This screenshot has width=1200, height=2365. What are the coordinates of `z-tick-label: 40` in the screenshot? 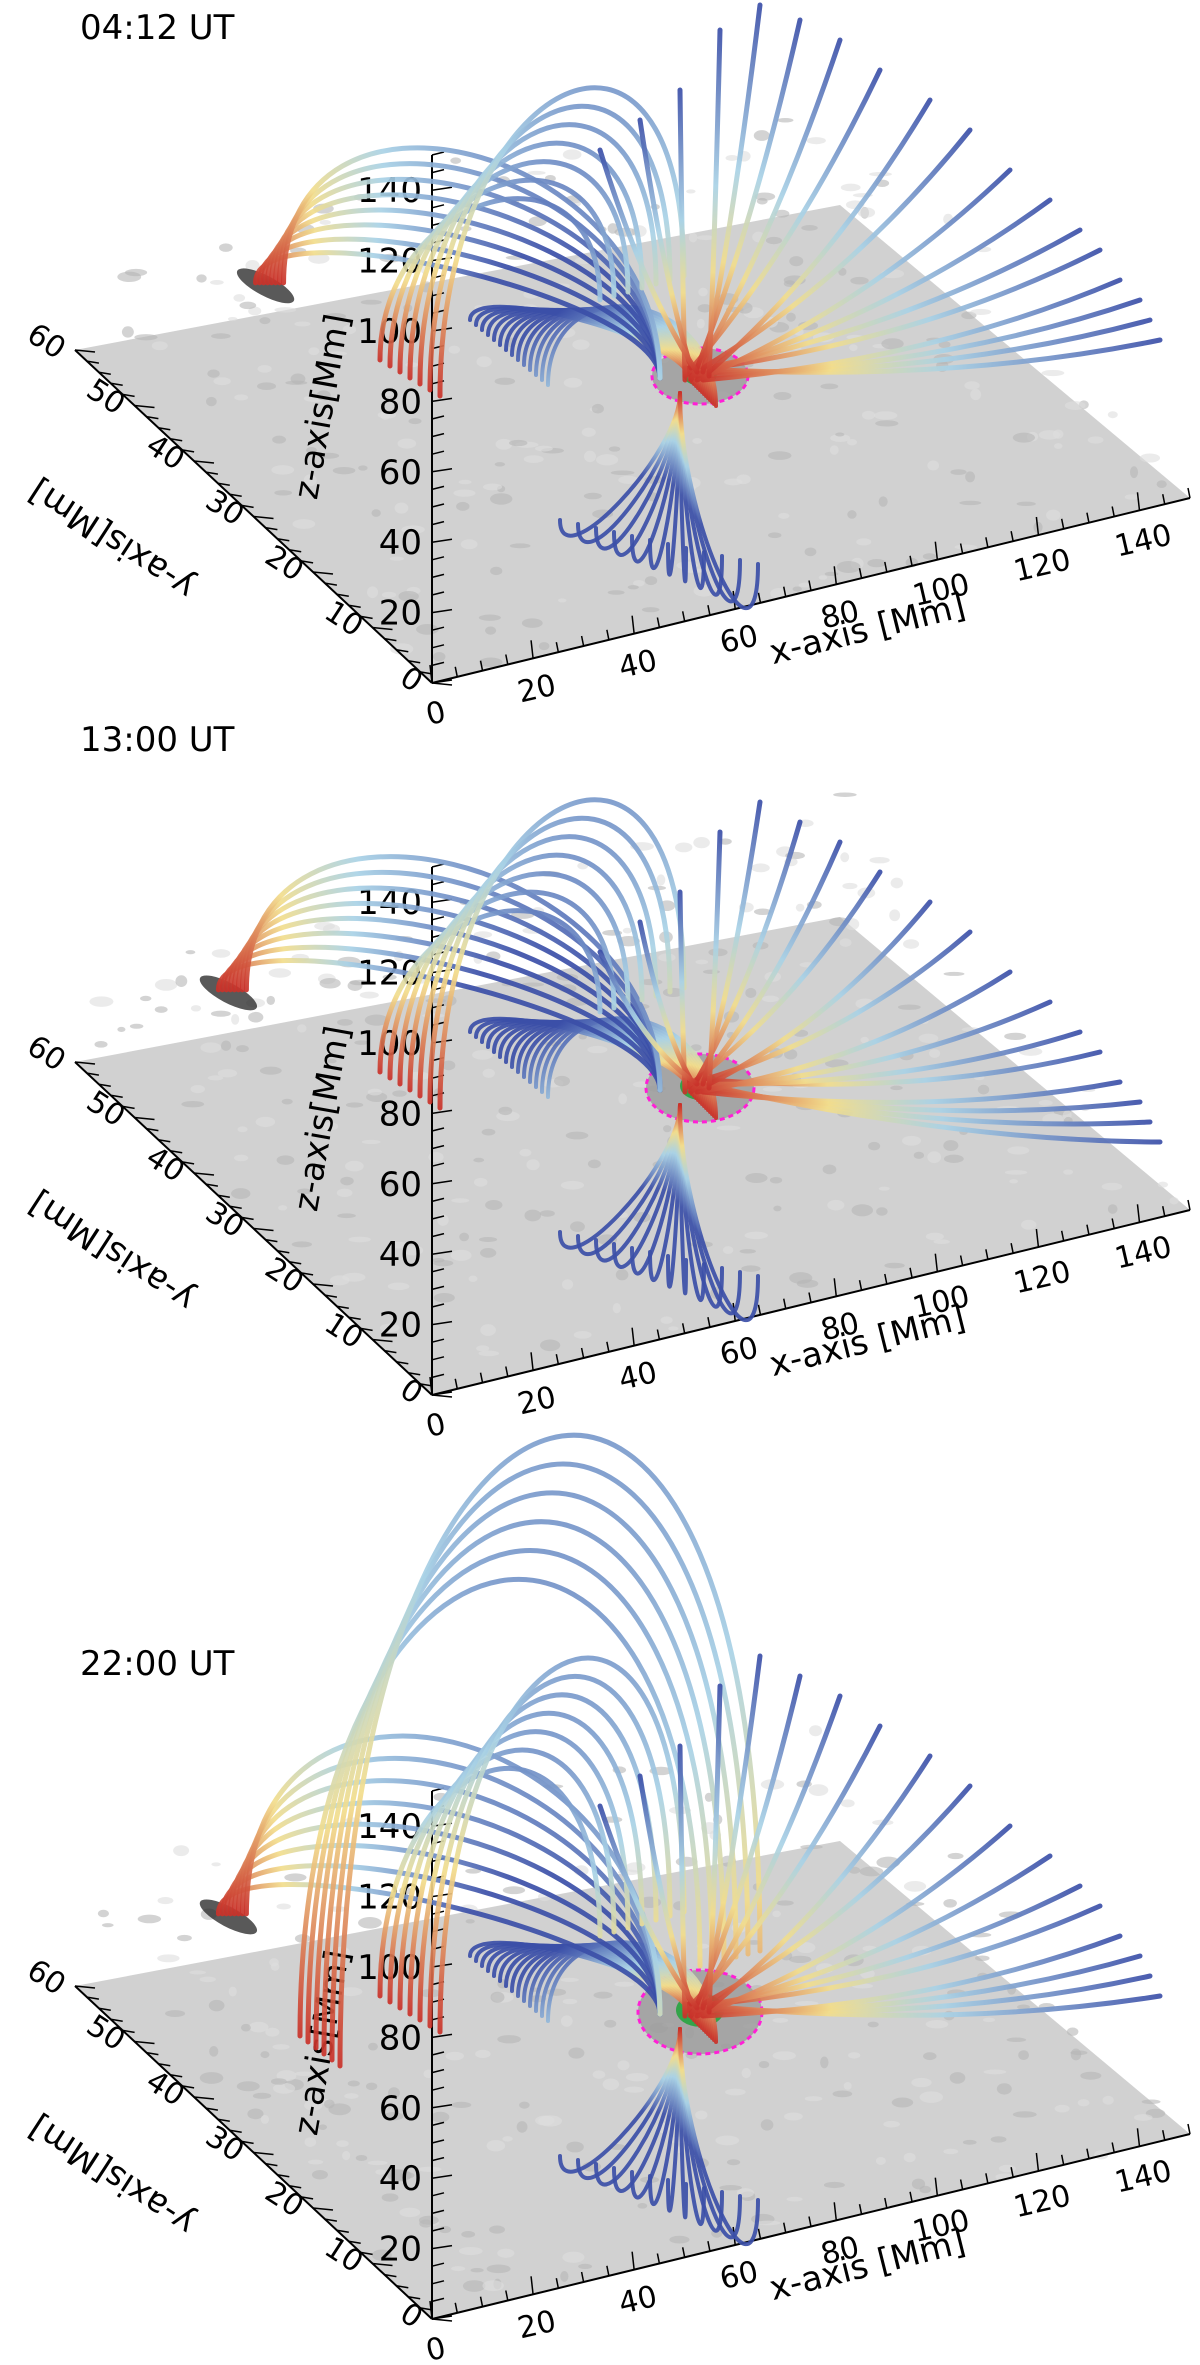 It's located at (400, 1255).